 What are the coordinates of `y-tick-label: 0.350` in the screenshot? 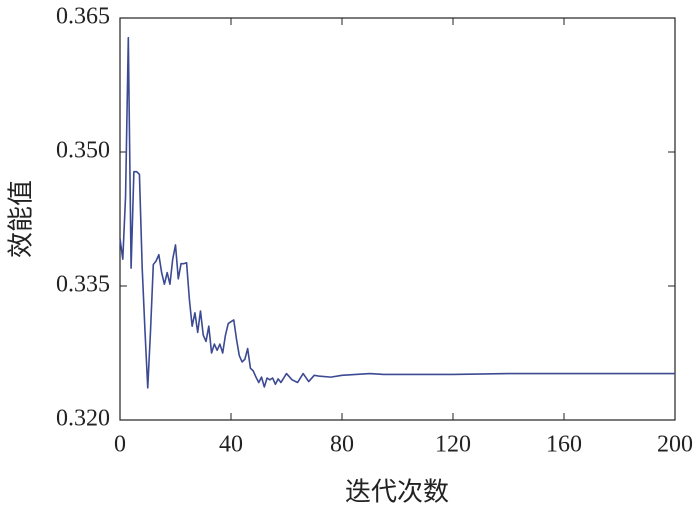 It's located at (83, 151).